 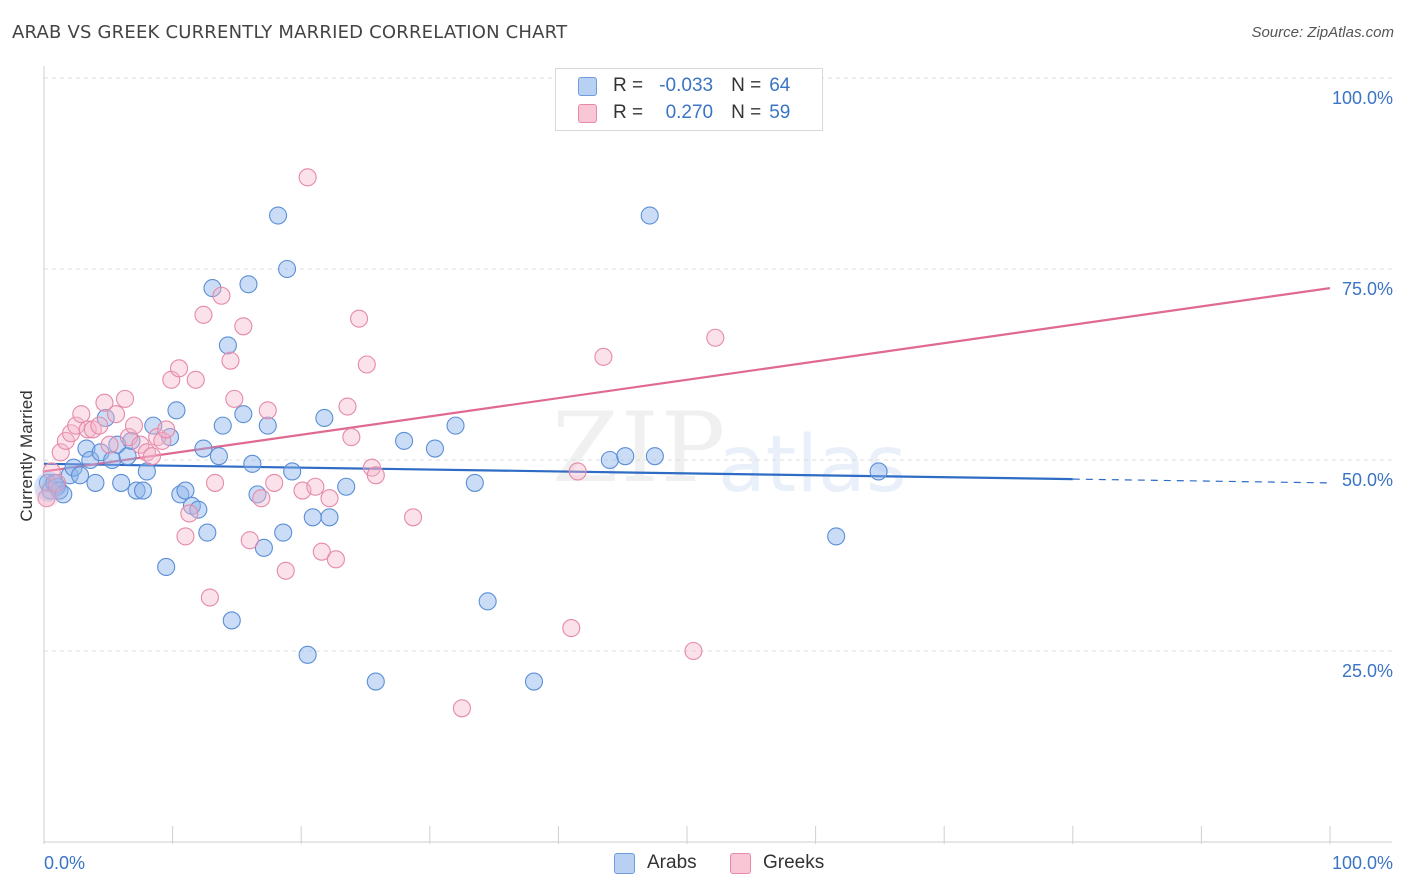 What do you see at coordinates (624, 863) in the screenshot?
I see `arabs-legend-swatch` at bounding box center [624, 863].